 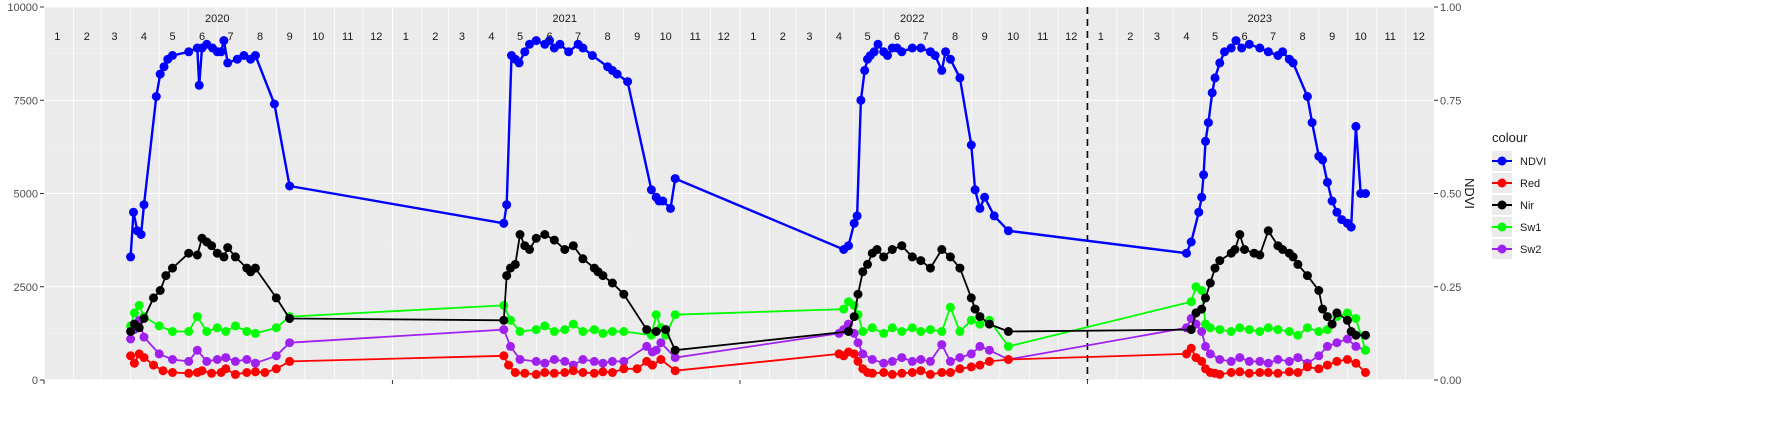 What do you see at coordinates (1502, 205) in the screenshot?
I see `legend-key-point` at bounding box center [1502, 205].